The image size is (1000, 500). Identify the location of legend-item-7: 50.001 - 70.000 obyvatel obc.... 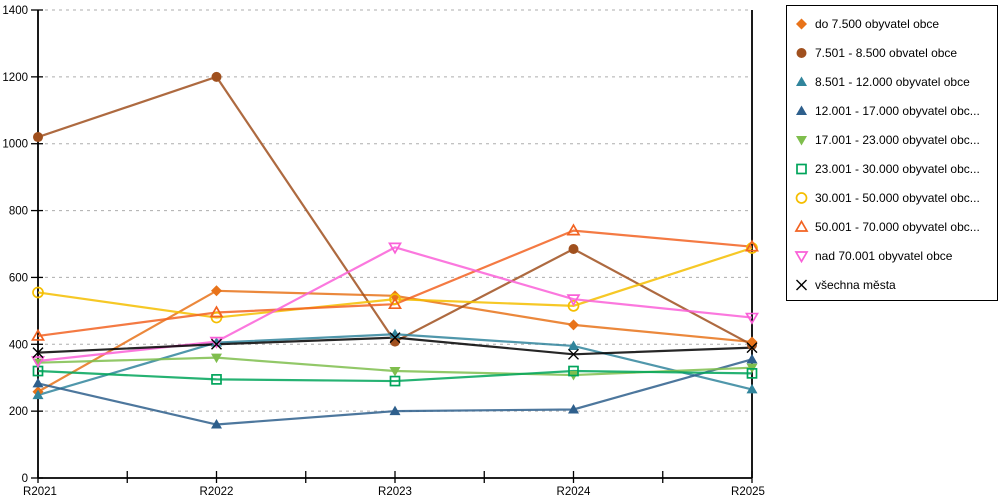
(895, 226).